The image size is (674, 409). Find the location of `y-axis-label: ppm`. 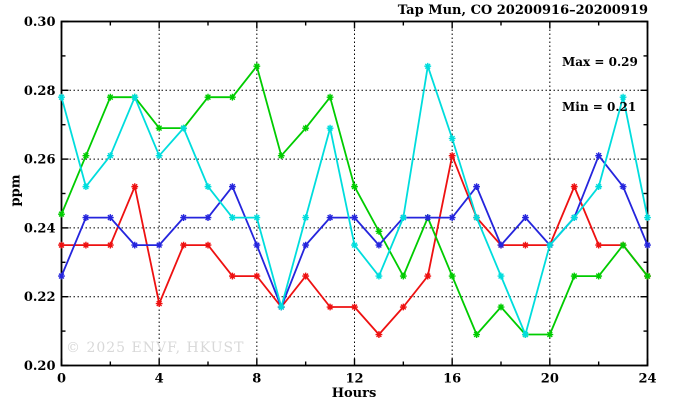

y-axis-label: ppm is located at coordinates (16, 190).